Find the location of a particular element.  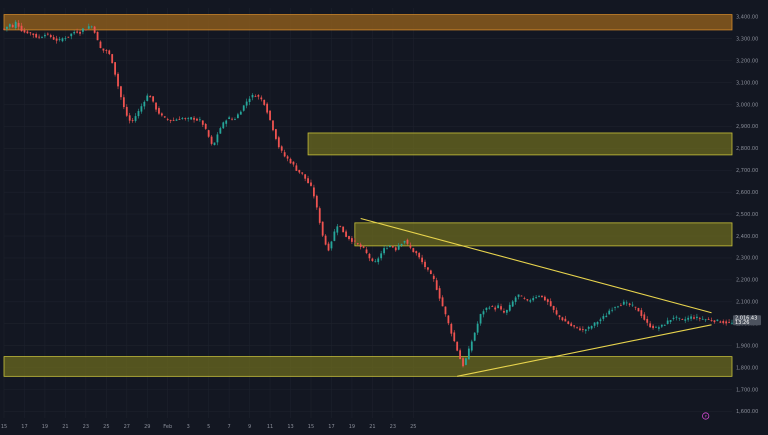

y-tick-label: 1,800.00 is located at coordinates (747, 368).